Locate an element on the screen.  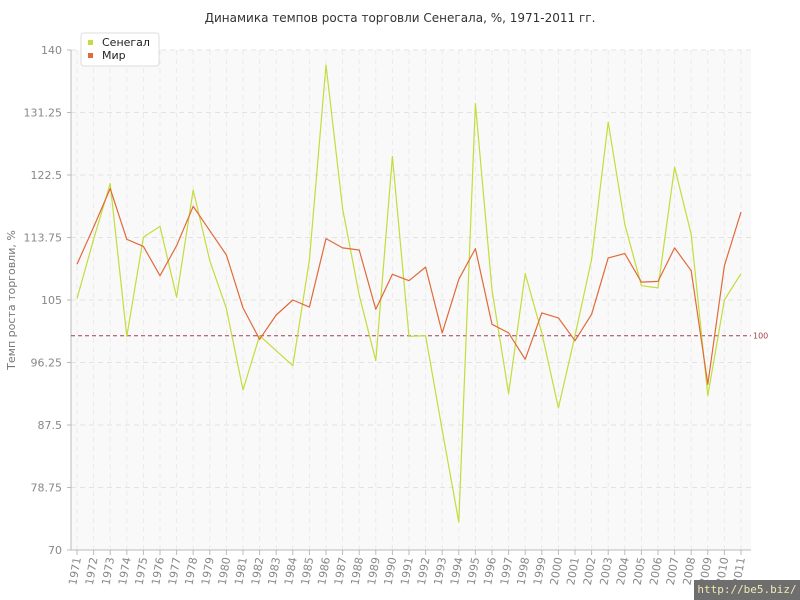
x-tick-label: 1991 is located at coordinates (407, 571).